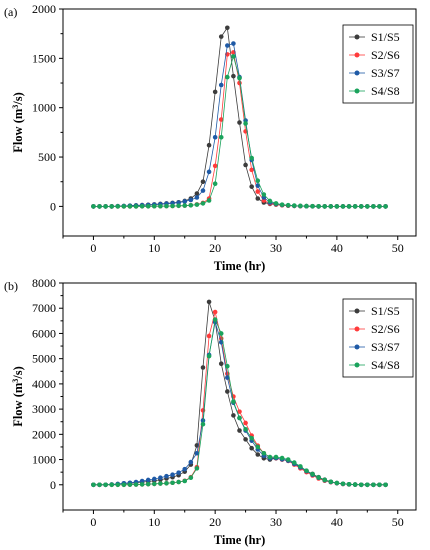 Image resolution: width=430 pixels, height=550 pixels. What do you see at coordinates (240, 266) in the screenshot?
I see `x-axis-title: Time (hr)` at bounding box center [240, 266].